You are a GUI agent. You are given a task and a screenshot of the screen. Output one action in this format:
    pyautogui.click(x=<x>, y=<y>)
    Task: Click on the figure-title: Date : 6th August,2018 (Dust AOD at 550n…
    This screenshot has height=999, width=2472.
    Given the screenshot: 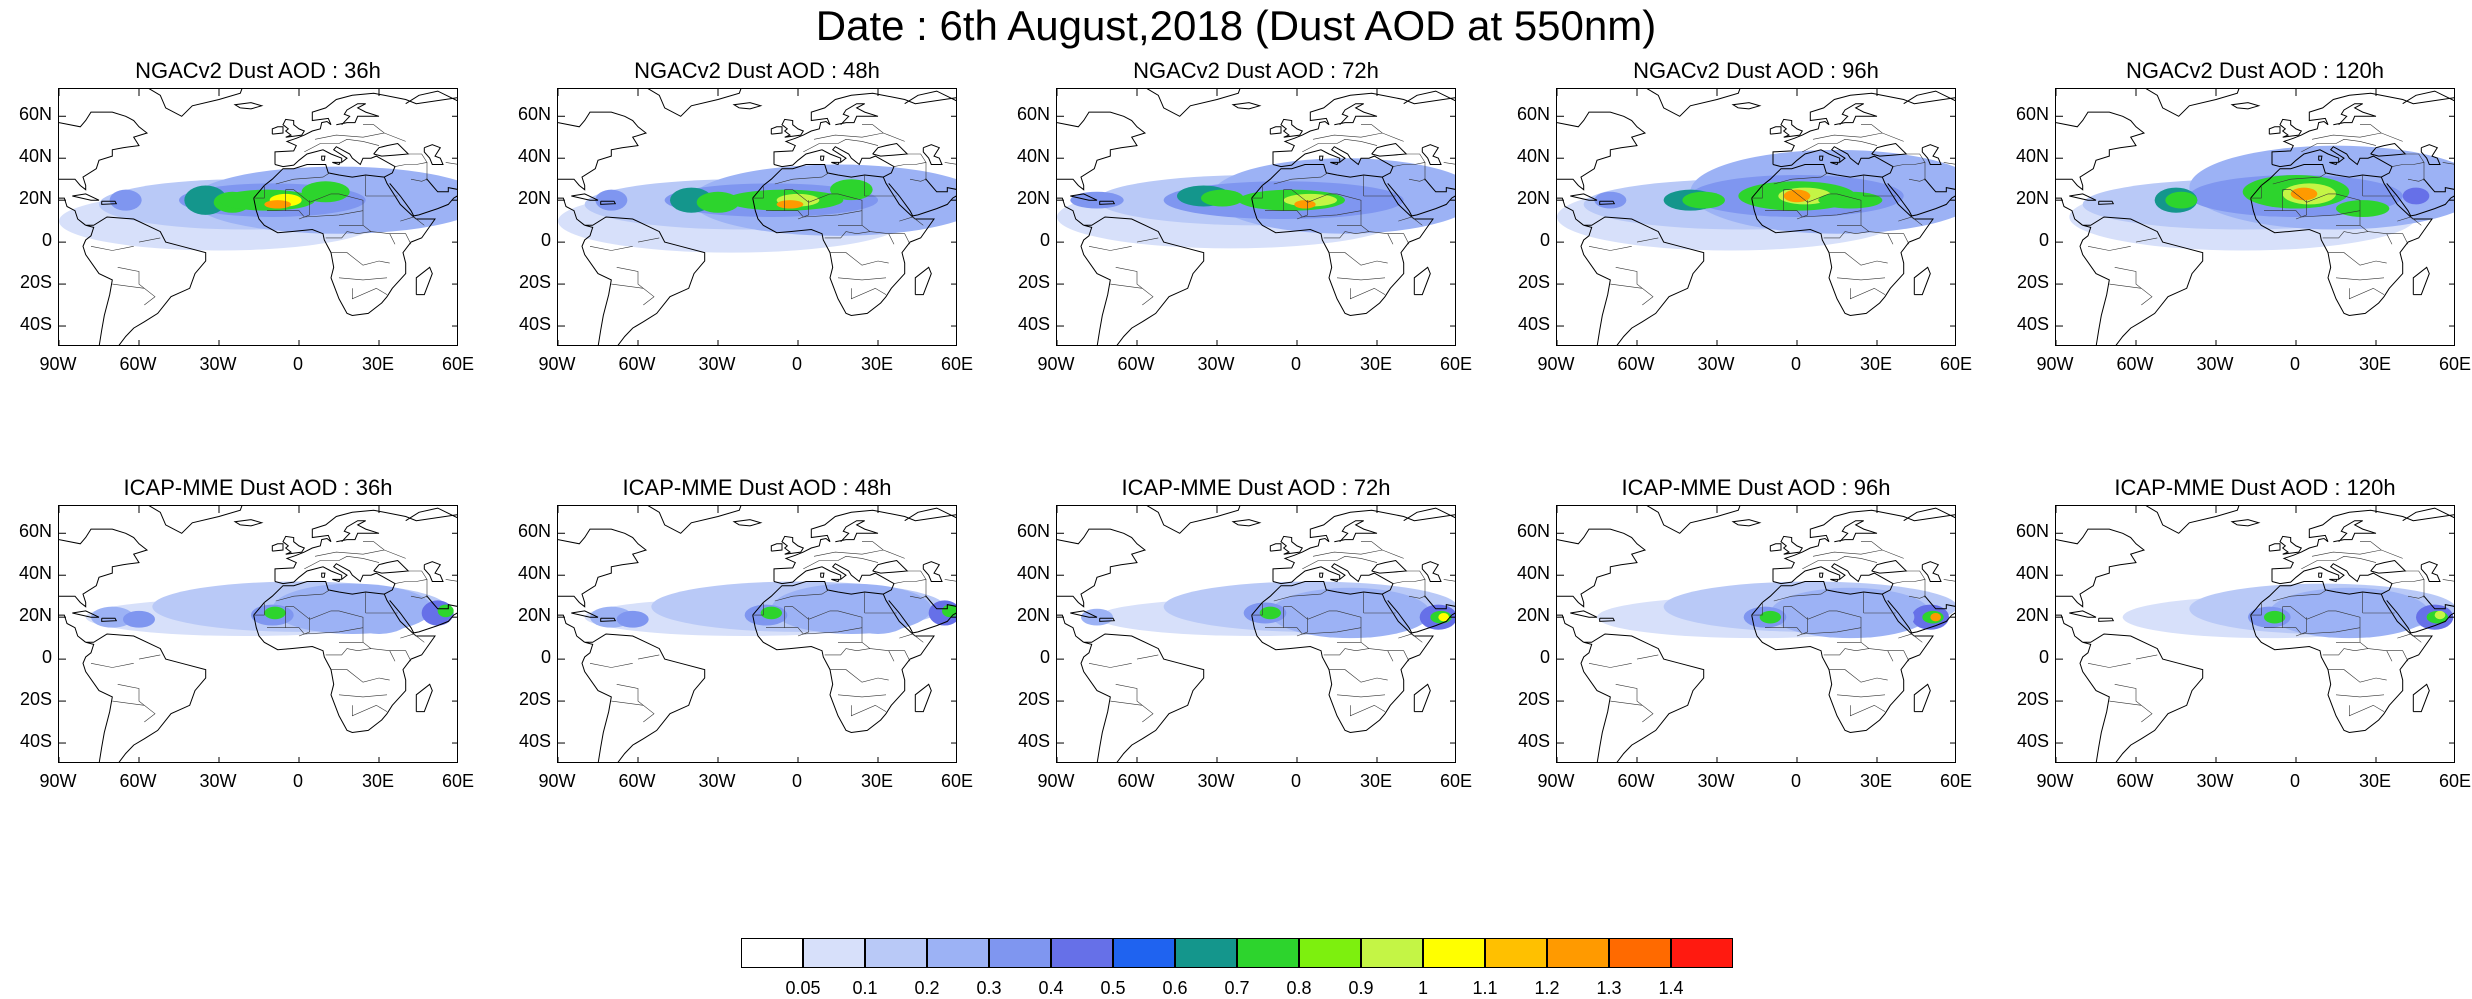 What is the action you would take?
    pyautogui.click(x=1236, y=25)
    